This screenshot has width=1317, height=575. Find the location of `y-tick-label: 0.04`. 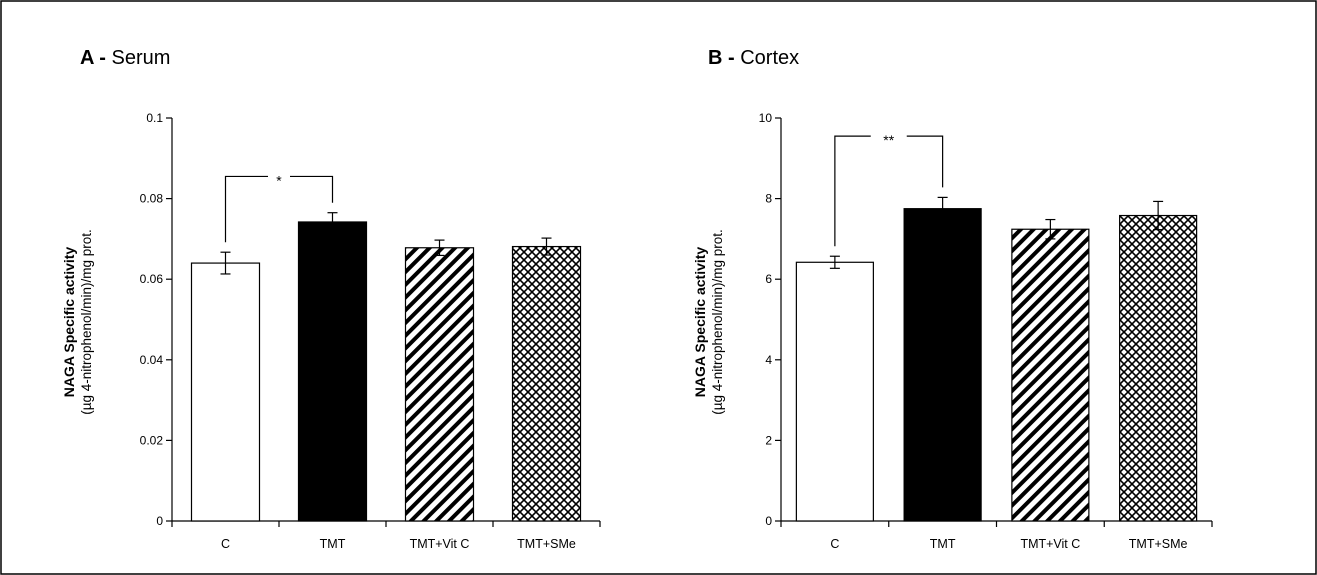

y-tick-label: 0.04 is located at coordinates (152, 360).